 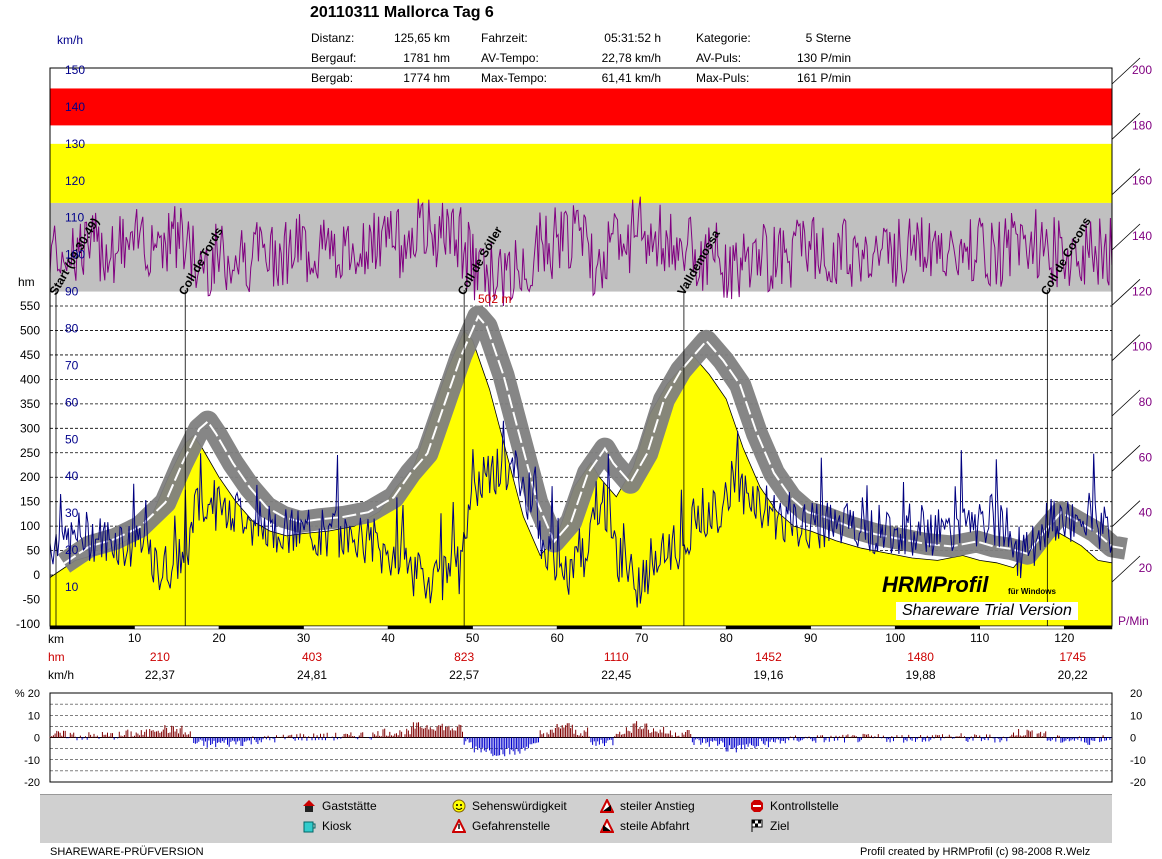 I want to click on elevation-tick-label: 200, so click(x=30, y=477).